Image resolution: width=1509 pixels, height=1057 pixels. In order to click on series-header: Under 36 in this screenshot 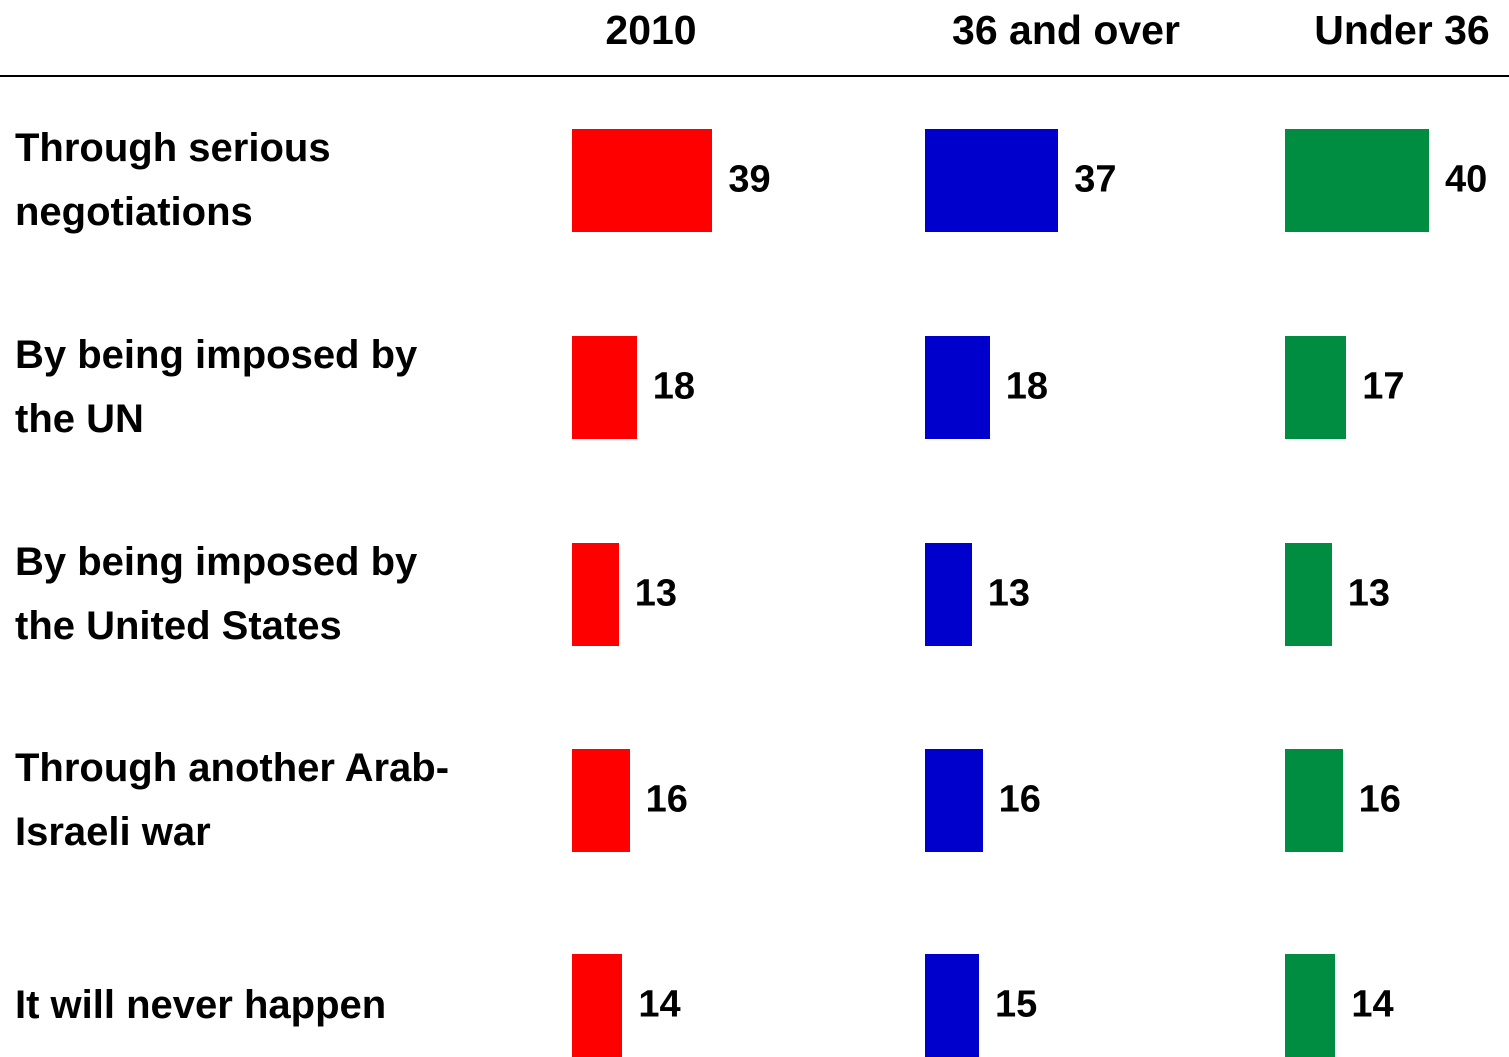, I will do `click(1402, 30)`.